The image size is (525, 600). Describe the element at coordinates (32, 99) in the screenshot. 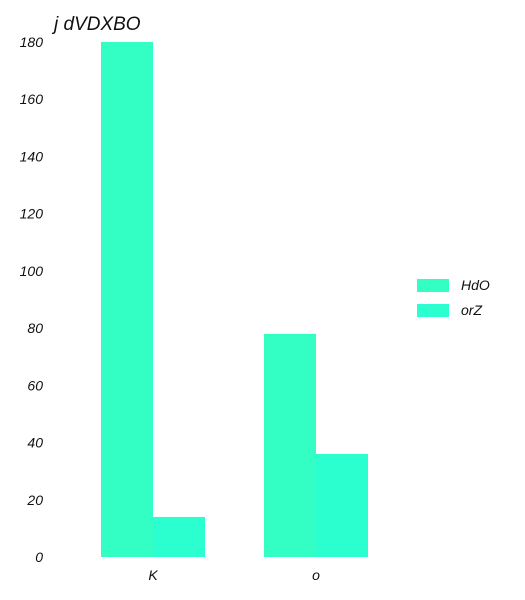

I see `y-tick-label: 160` at that location.